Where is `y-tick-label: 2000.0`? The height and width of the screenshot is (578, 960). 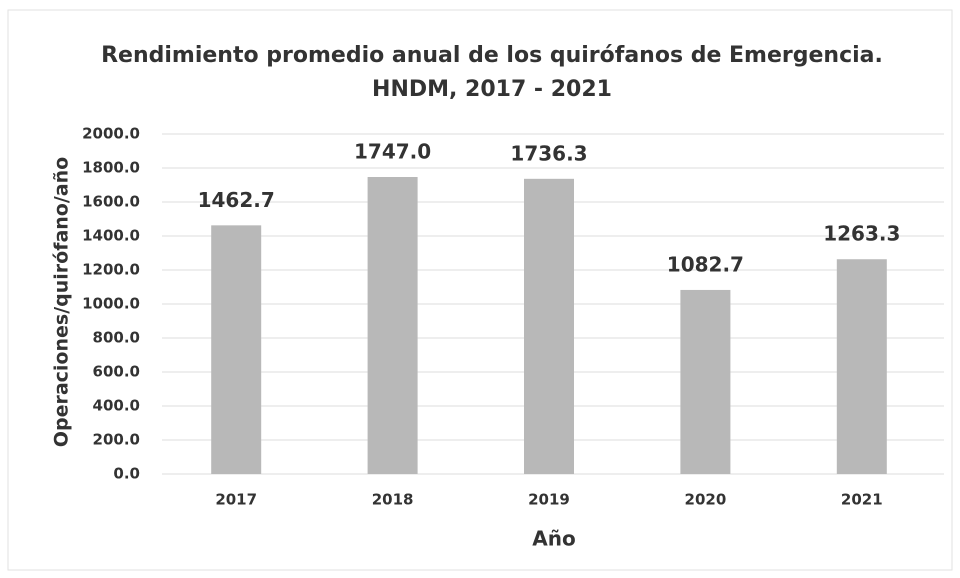 y-tick-label: 2000.0 is located at coordinates (111, 134).